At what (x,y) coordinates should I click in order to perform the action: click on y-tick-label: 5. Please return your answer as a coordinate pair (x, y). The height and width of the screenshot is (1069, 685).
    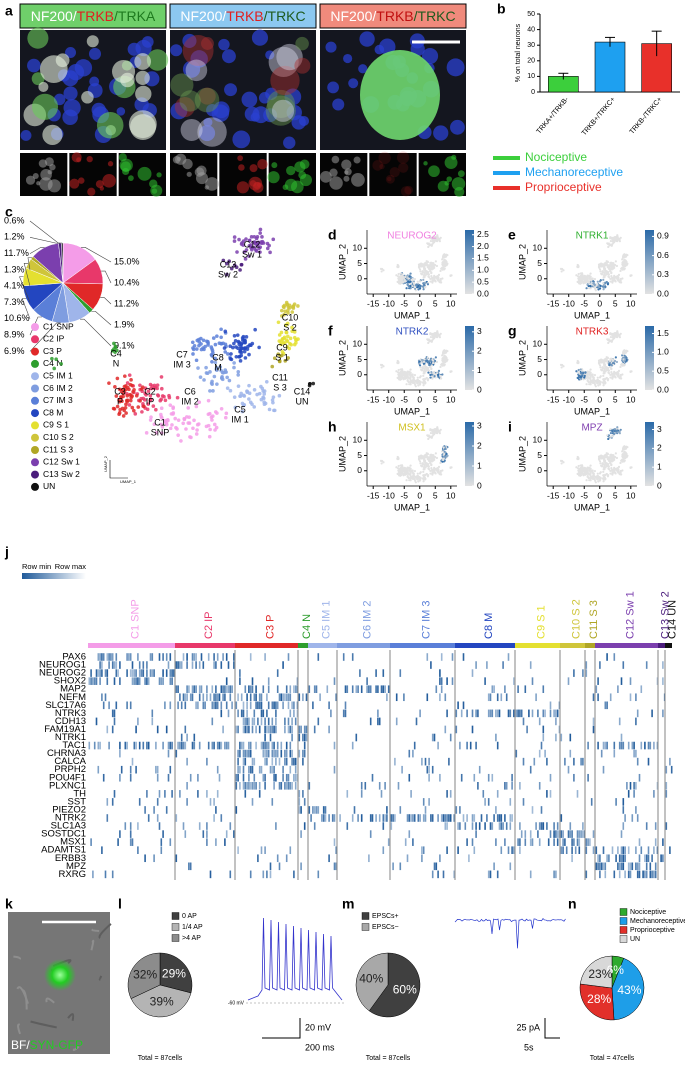
    Looking at the image, I should click on (539, 359).